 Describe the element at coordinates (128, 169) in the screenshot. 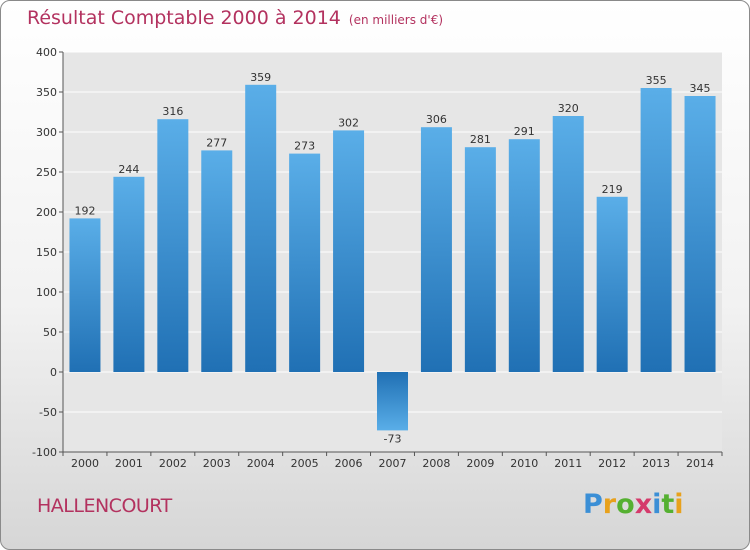

I see `bar-value-label: 244` at that location.